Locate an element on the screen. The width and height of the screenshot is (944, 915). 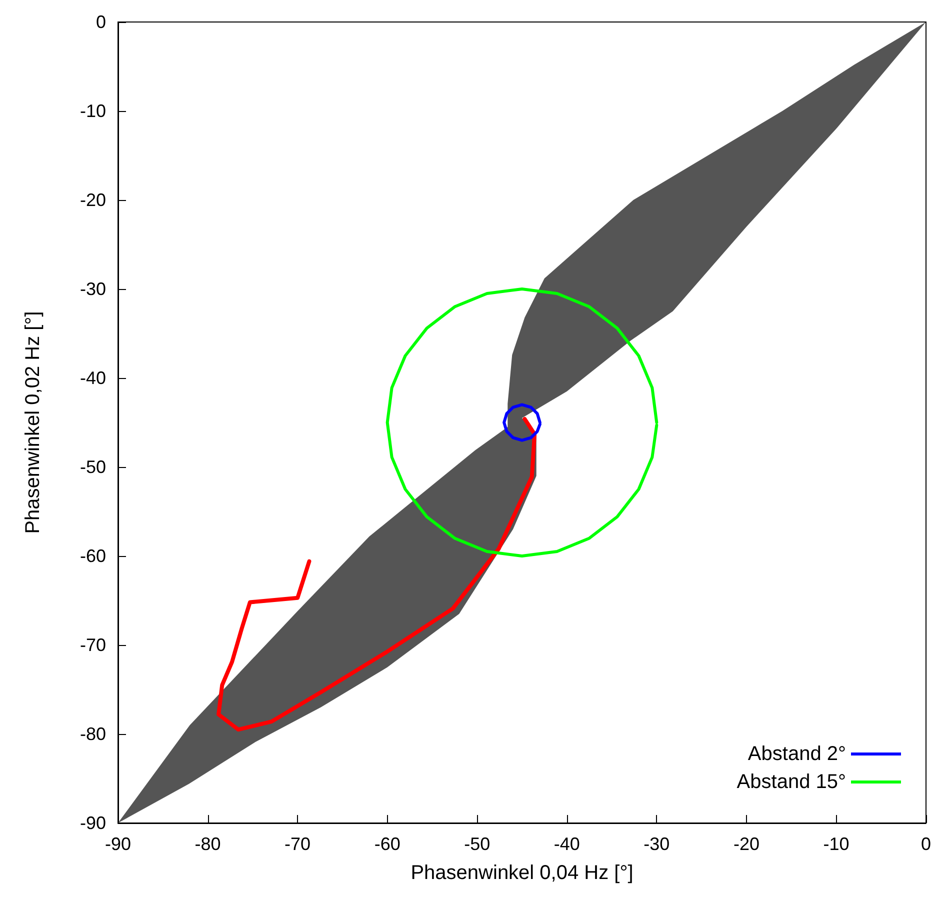
y-tick-label: -40 is located at coordinates (93, 378).